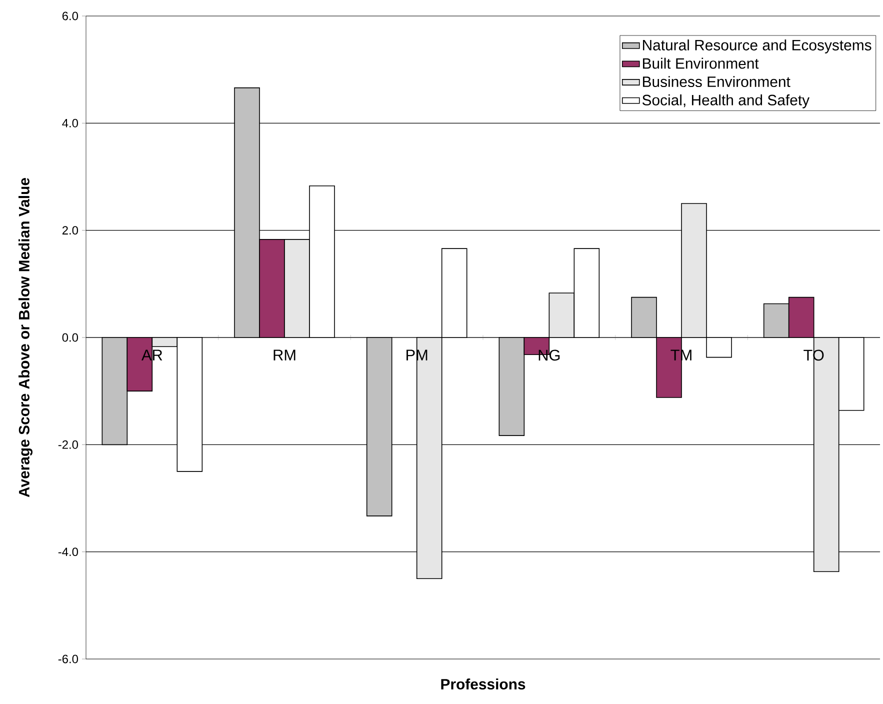 The width and height of the screenshot is (883, 704). What do you see at coordinates (68, 444) in the screenshot?
I see `y-tick-label: -2.0` at bounding box center [68, 444].